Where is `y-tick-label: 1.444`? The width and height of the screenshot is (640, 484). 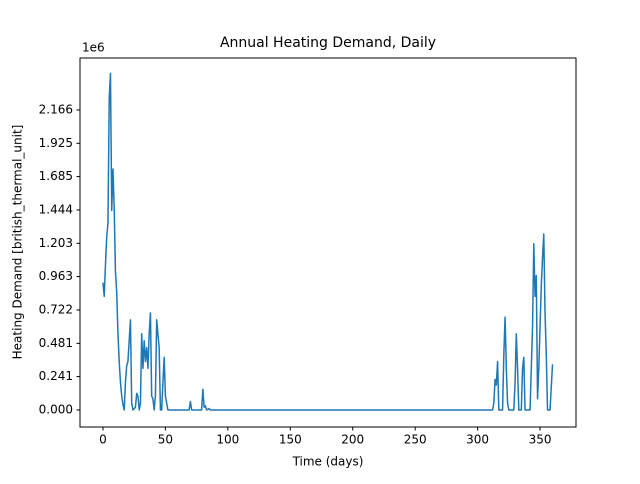
y-tick-label: 1.444 is located at coordinates (56, 209).